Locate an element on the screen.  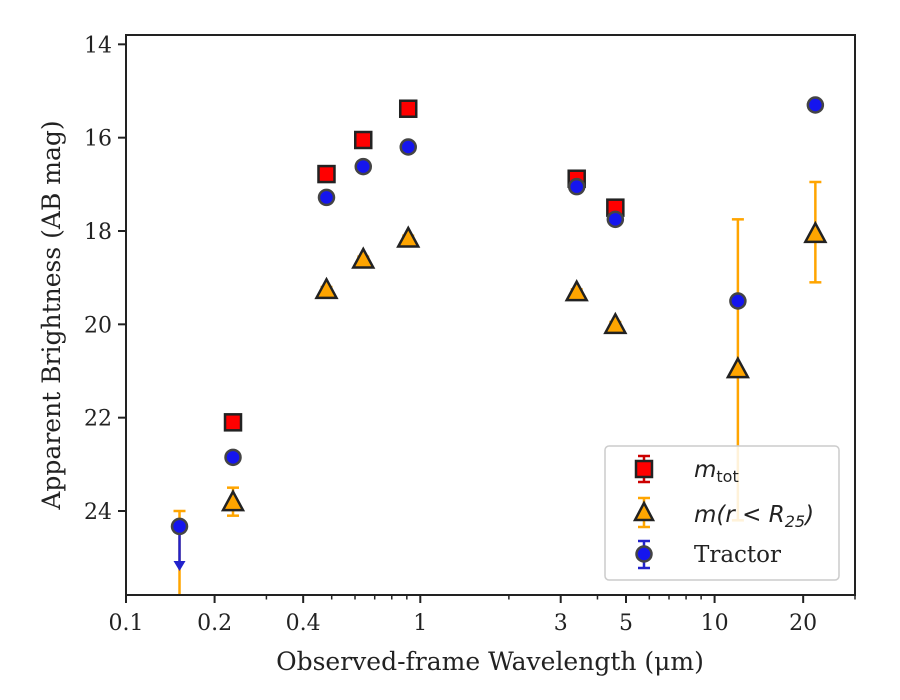
y-tick-label: 24 is located at coordinates (98, 512).